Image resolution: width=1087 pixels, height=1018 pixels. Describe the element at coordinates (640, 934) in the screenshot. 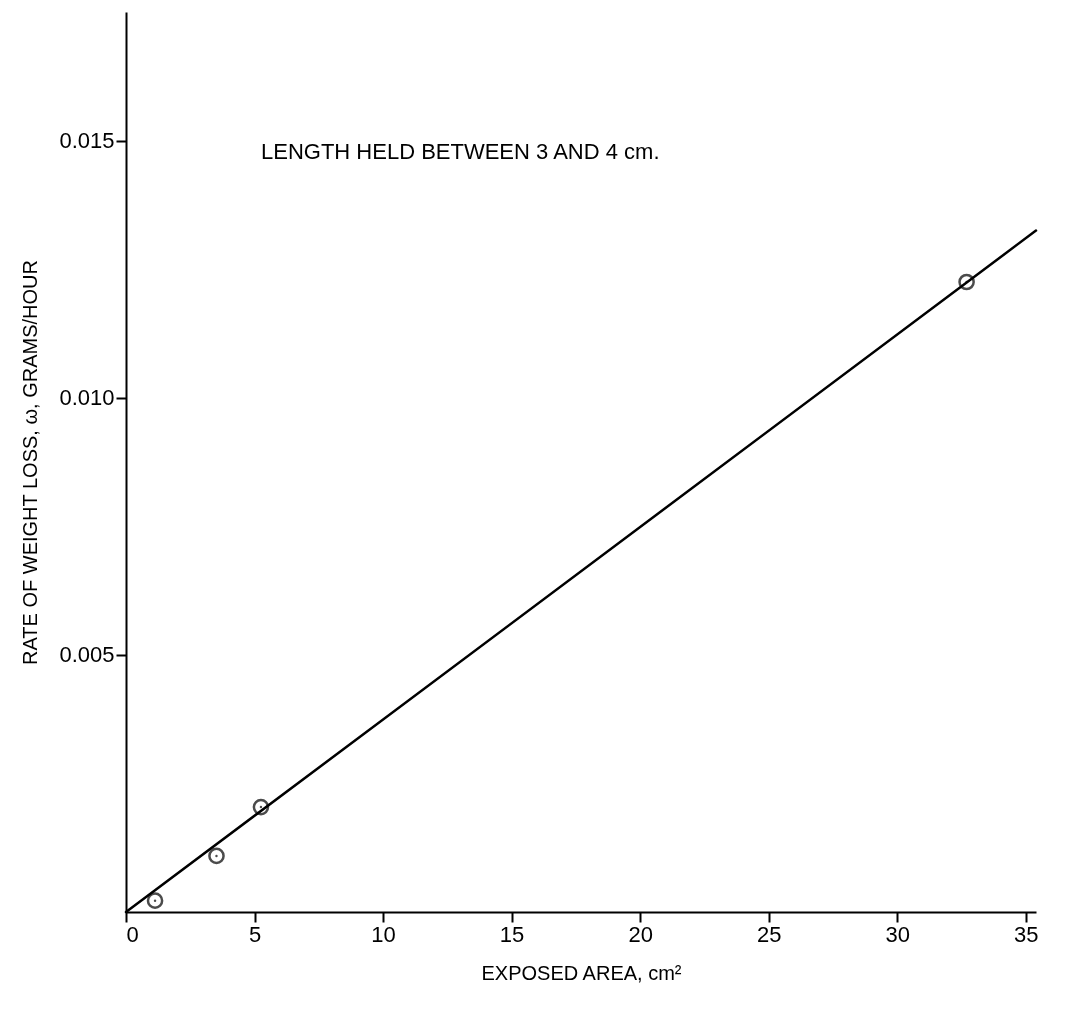

I see `x-tick-label: 20` at that location.